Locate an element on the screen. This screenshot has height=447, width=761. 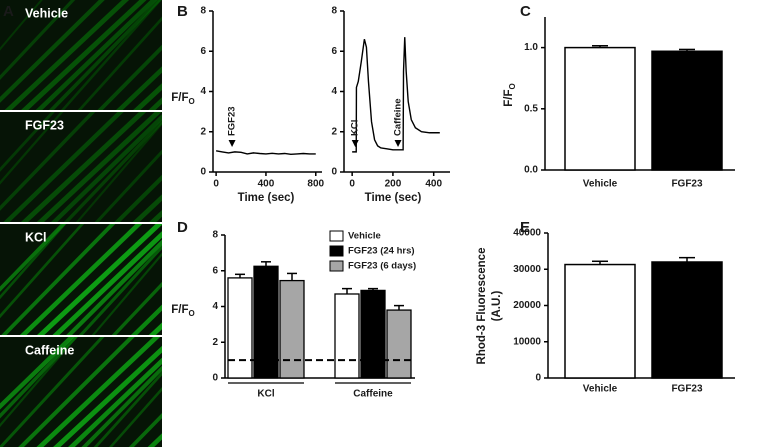
annotation-arrow is located at coordinates (355, 143).